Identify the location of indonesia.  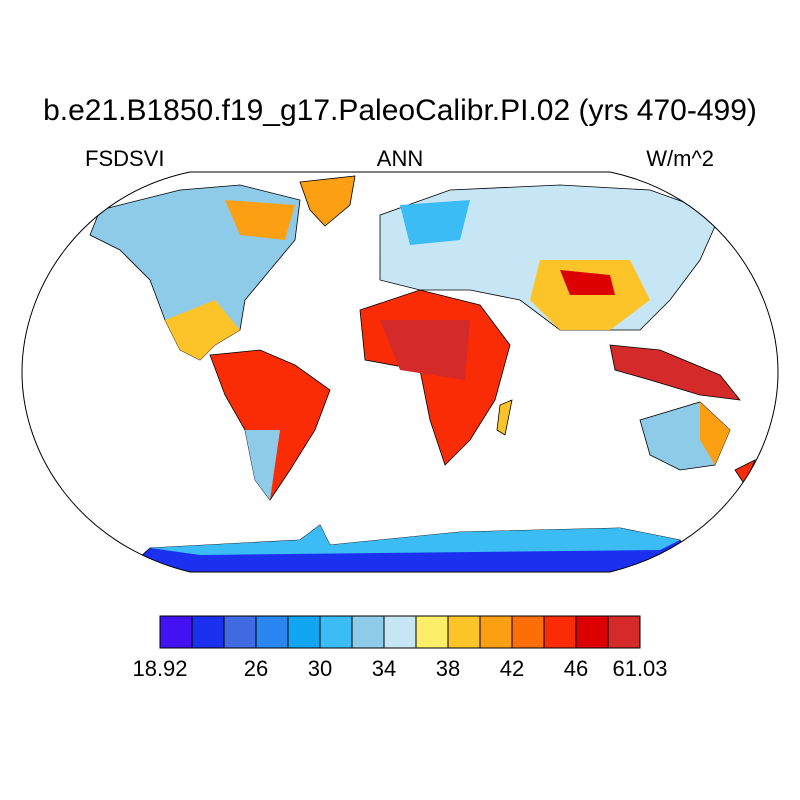
(675, 372).